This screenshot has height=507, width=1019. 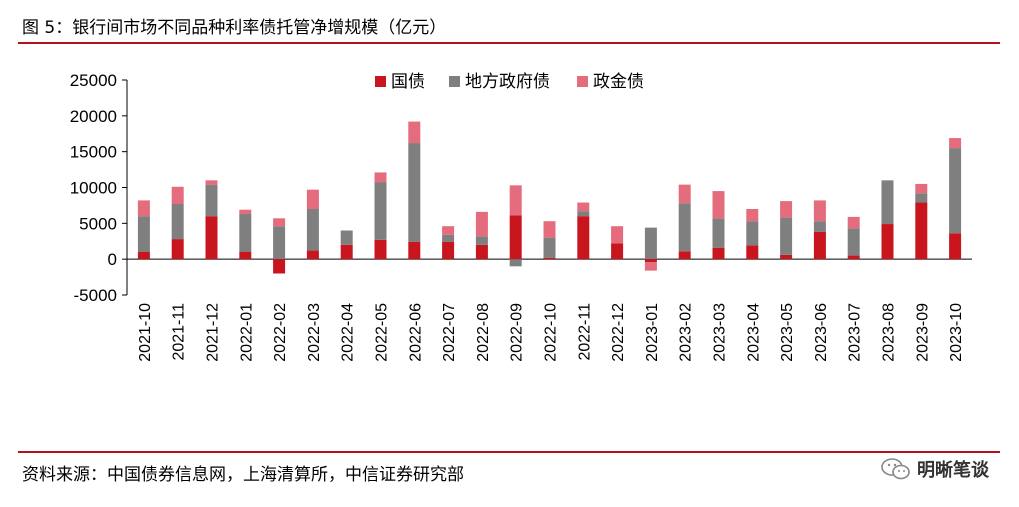 I want to click on x-tick-label: 2021-10, so click(x=145, y=332).